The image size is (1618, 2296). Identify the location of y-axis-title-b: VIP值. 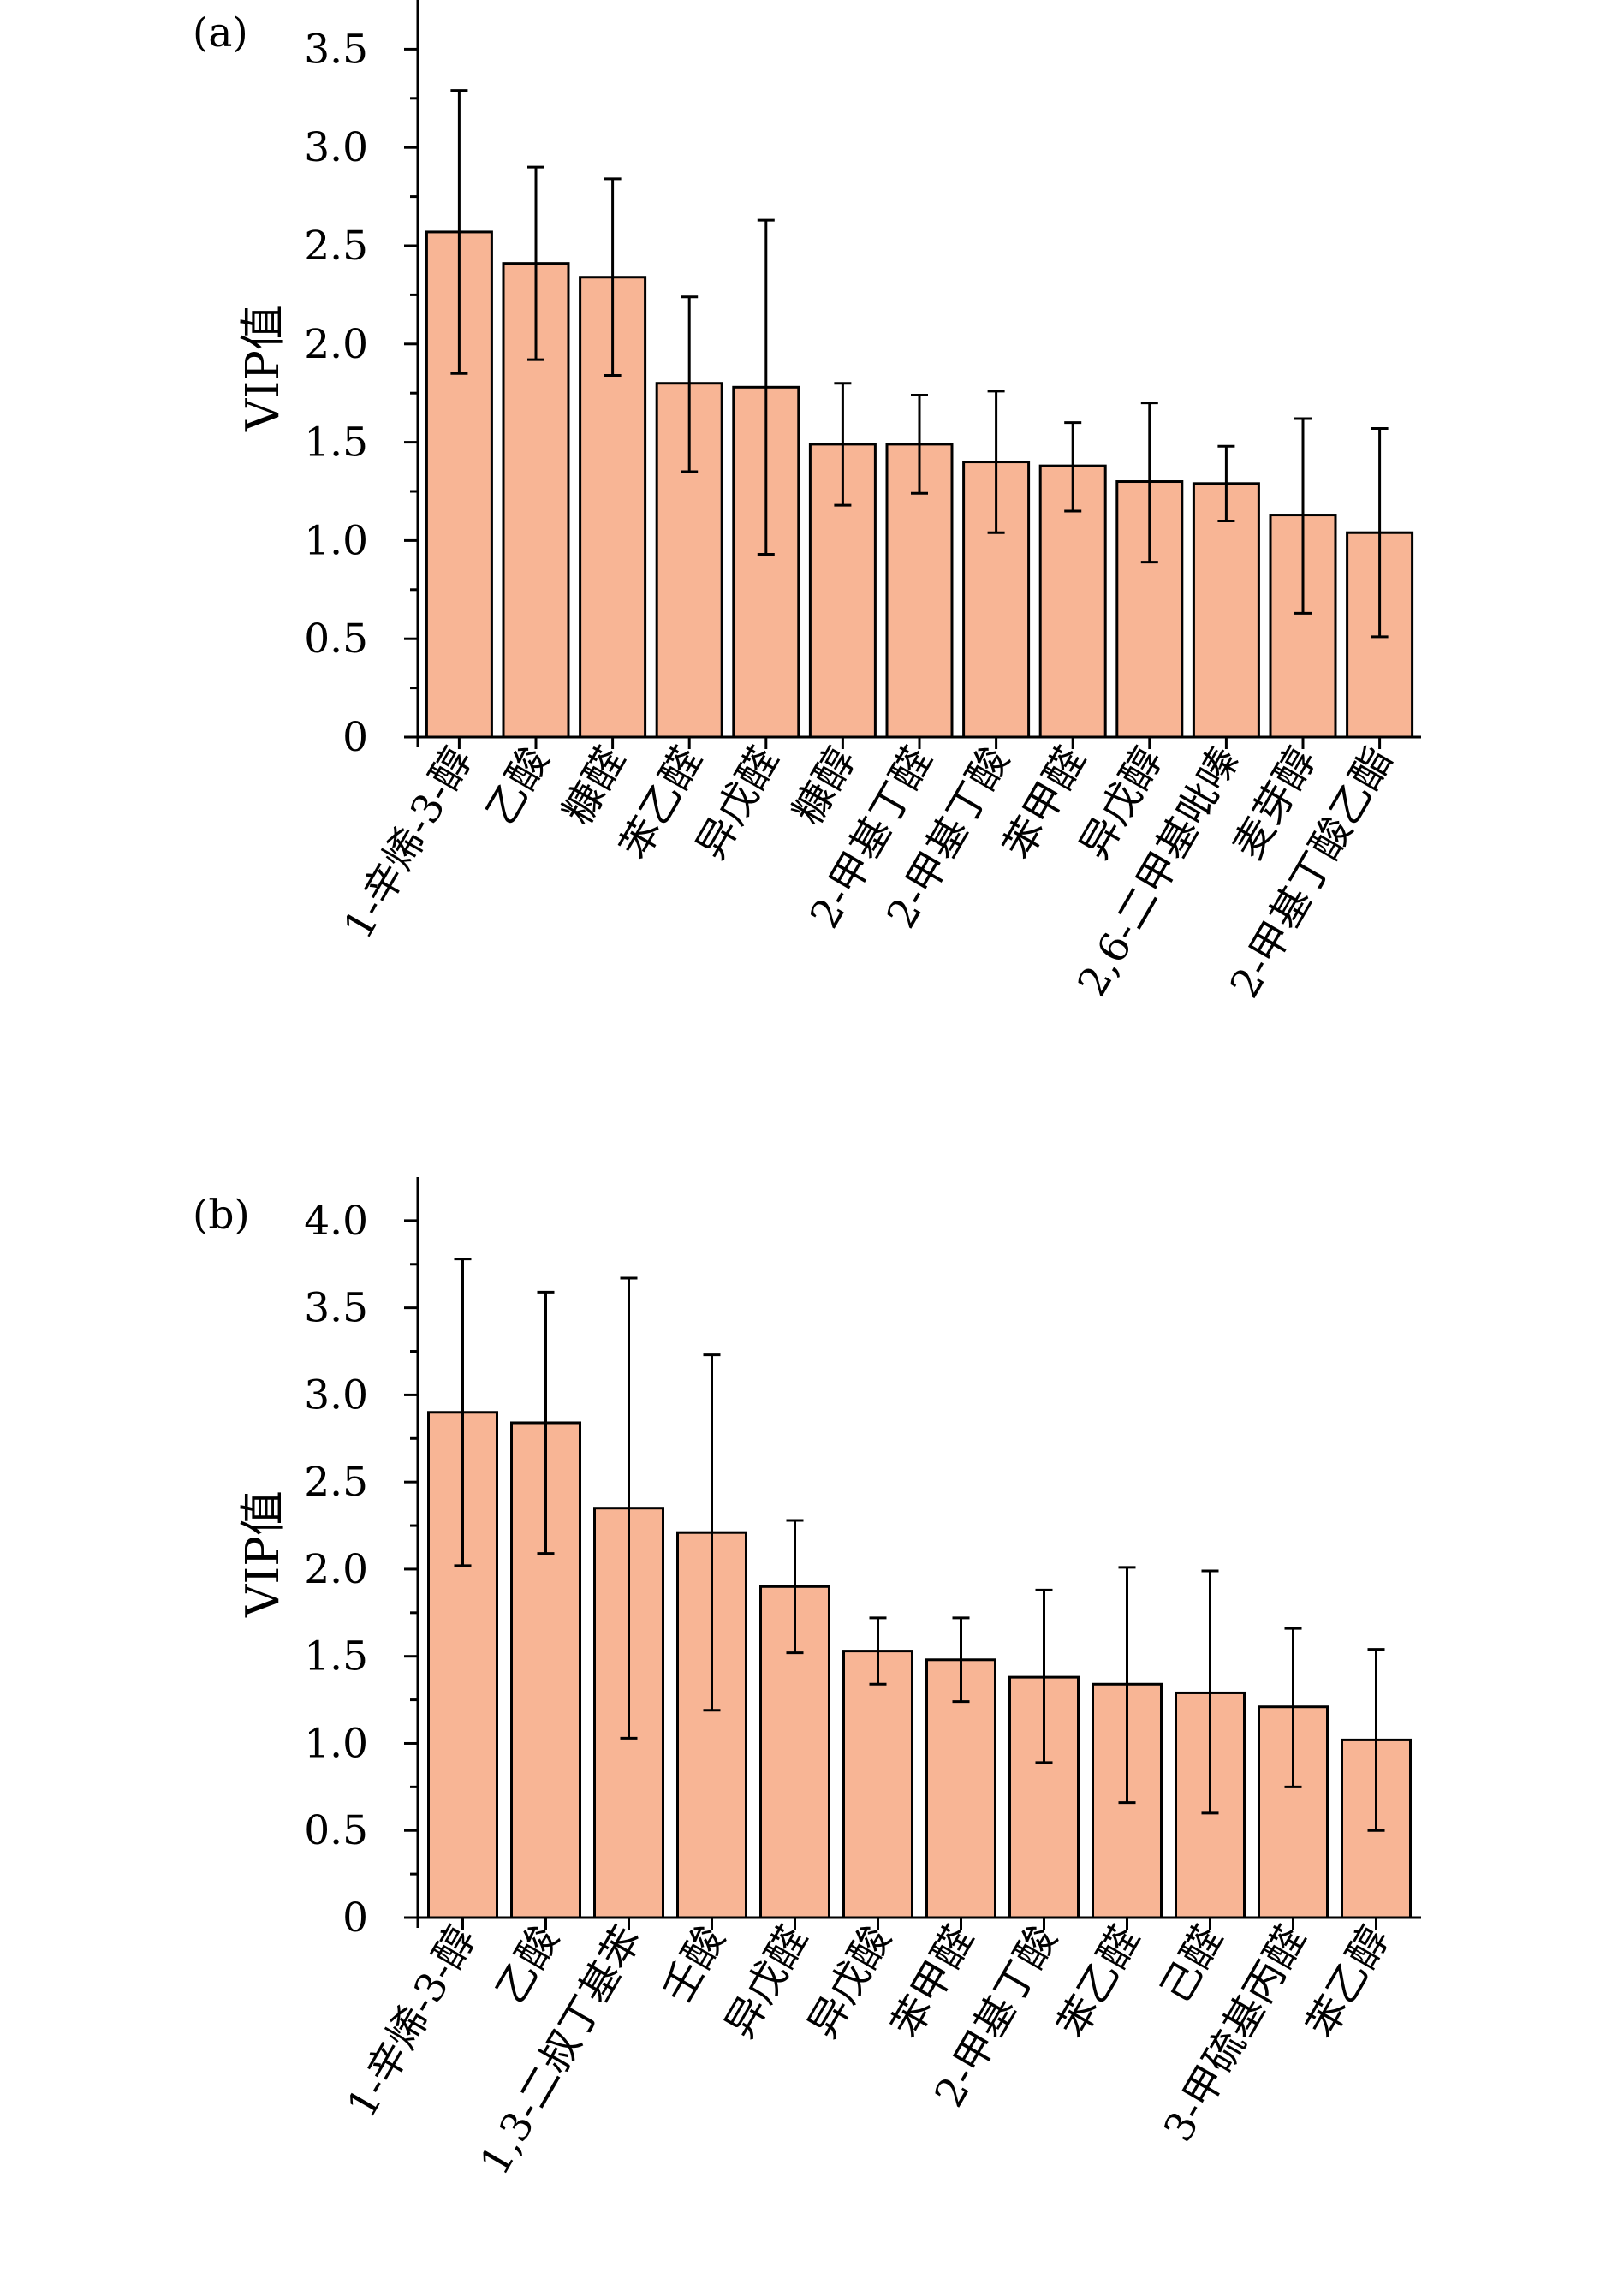
(263, 1554).